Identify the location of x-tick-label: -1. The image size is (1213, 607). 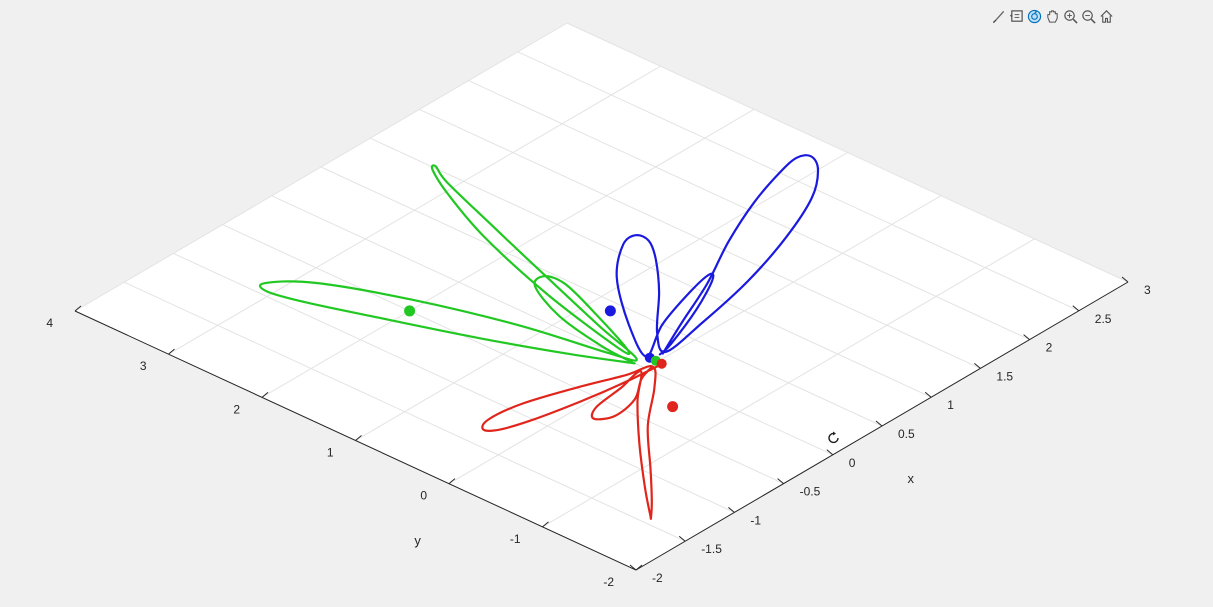
(755, 520).